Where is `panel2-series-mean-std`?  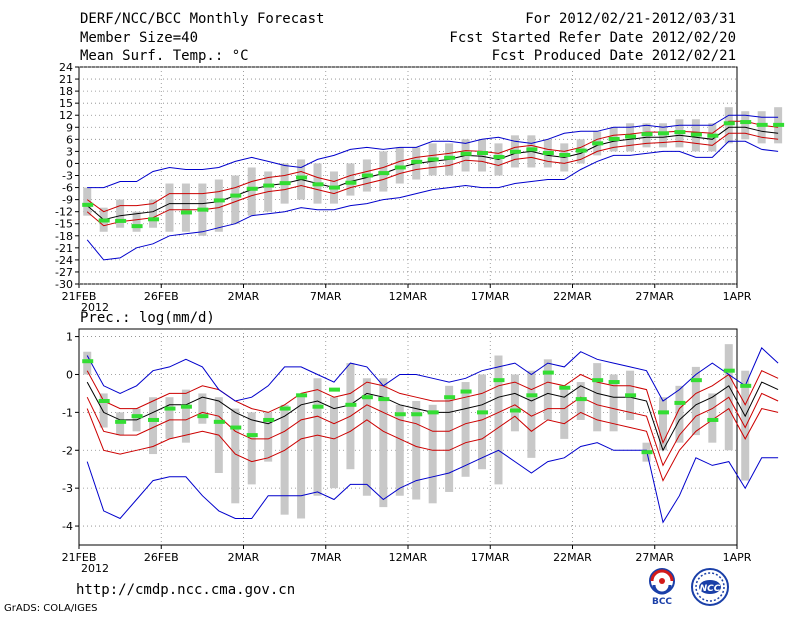 panel2-series-mean-std is located at coordinates (432, 444).